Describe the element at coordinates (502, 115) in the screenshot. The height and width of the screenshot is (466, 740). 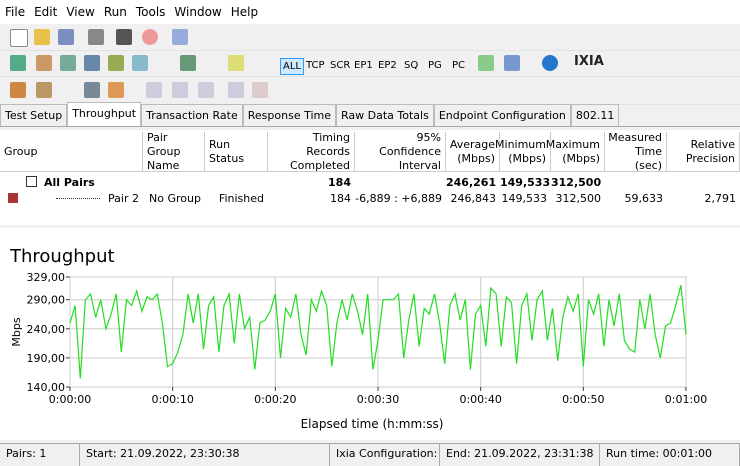
I see `tab: Endpoint Configuration` at that location.